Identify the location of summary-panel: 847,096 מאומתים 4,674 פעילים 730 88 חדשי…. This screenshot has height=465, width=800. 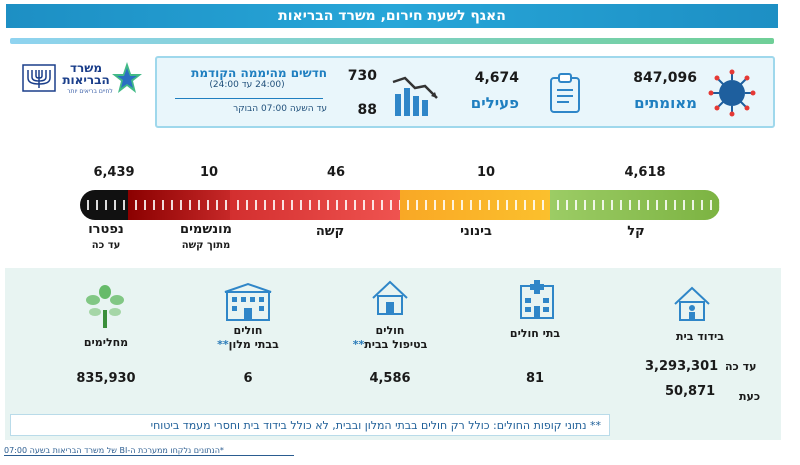
(465, 92).